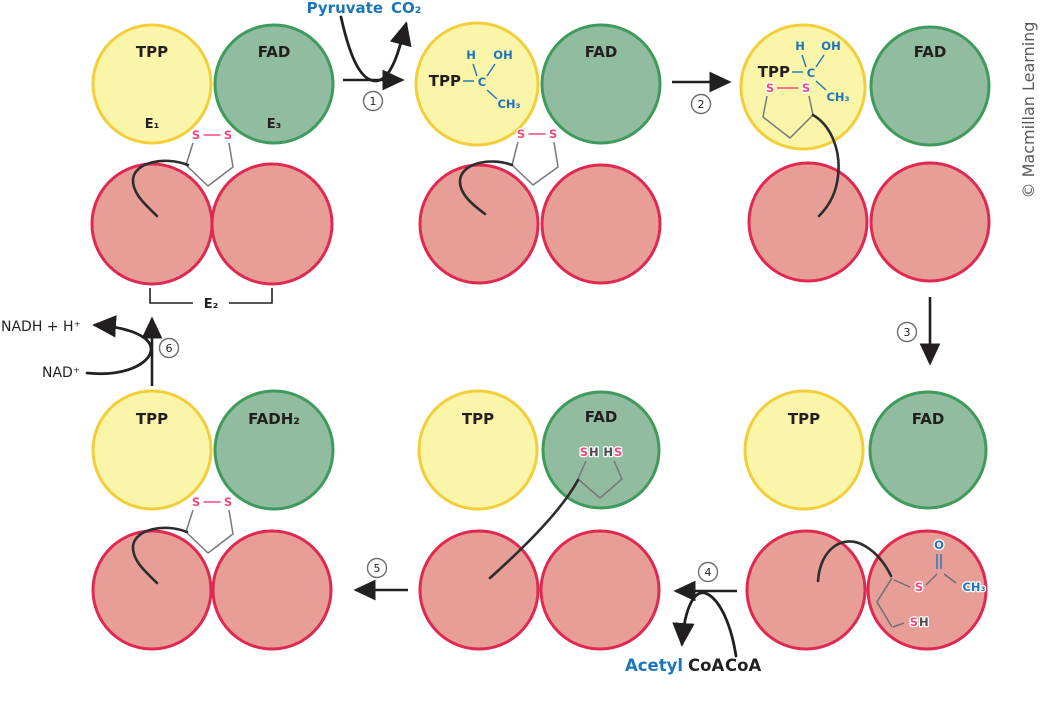 Image resolution: width=1046 pixels, height=708 pixels. Describe the element at coordinates (706, 665) in the screenshot. I see `coa-label: CoA` at that location.